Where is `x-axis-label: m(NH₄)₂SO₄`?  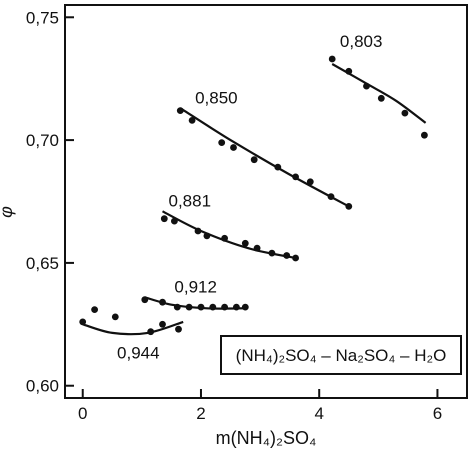
x-axis-label: m(NH₄)₂SO₄ is located at coordinates (266, 438).